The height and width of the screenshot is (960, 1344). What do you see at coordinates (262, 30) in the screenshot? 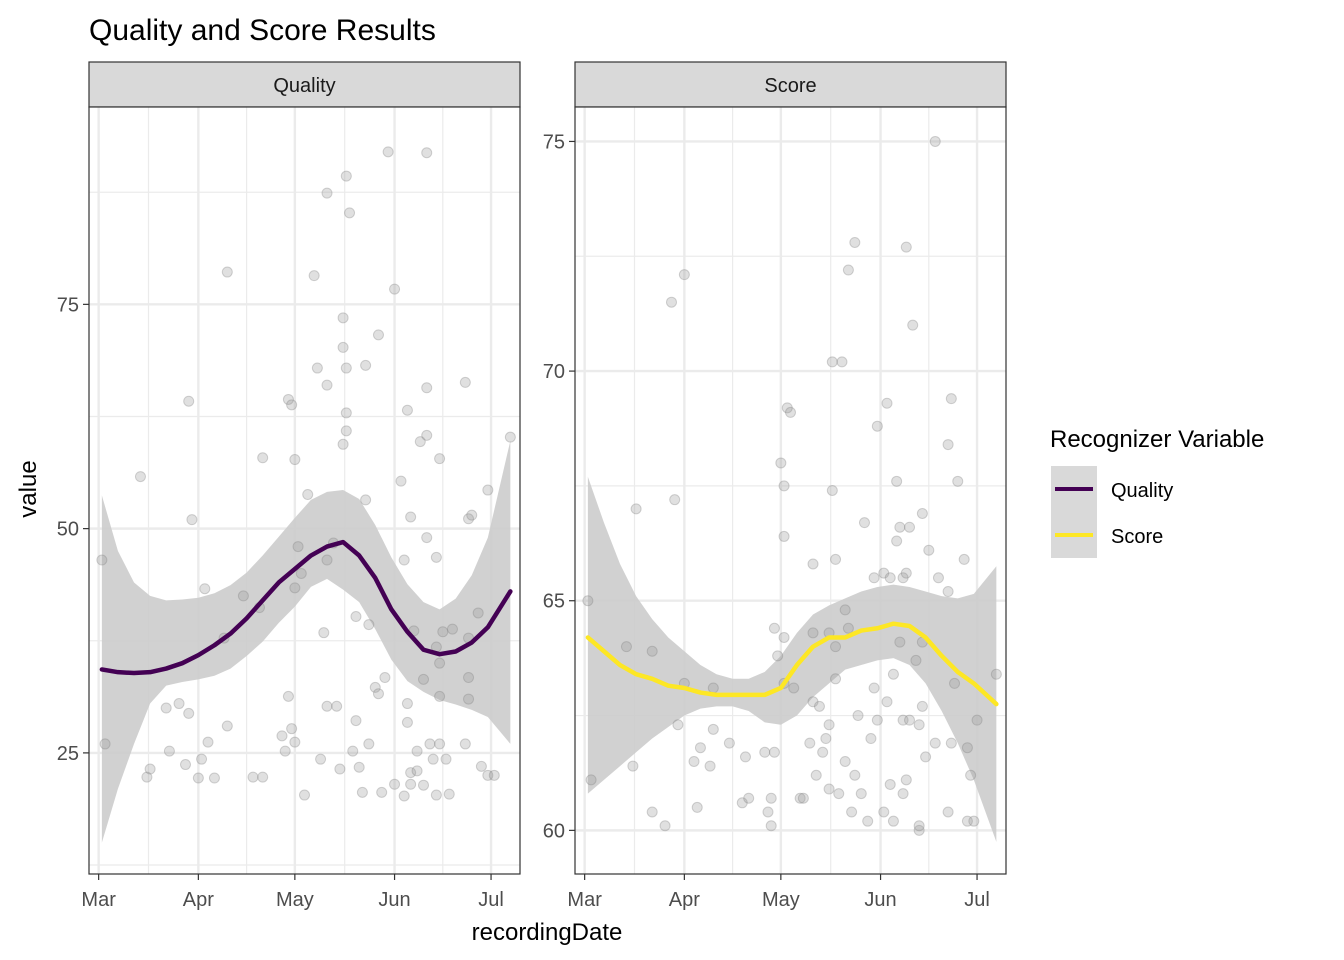
I see `chart-title: Quality and Score Results` at bounding box center [262, 30].